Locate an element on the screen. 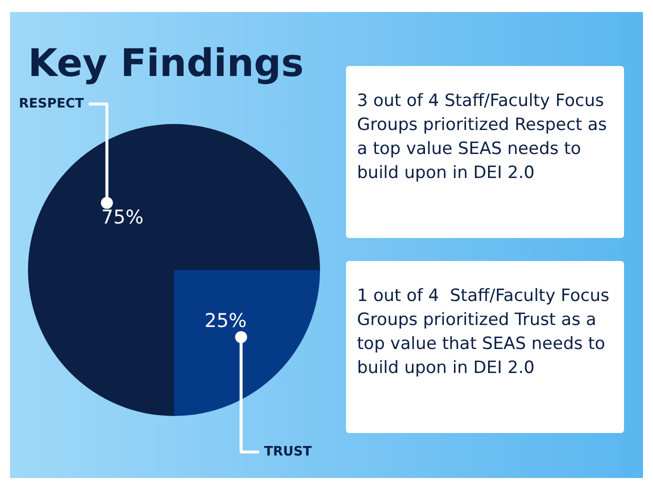  slice-label: RESPECT is located at coordinates (51, 104).